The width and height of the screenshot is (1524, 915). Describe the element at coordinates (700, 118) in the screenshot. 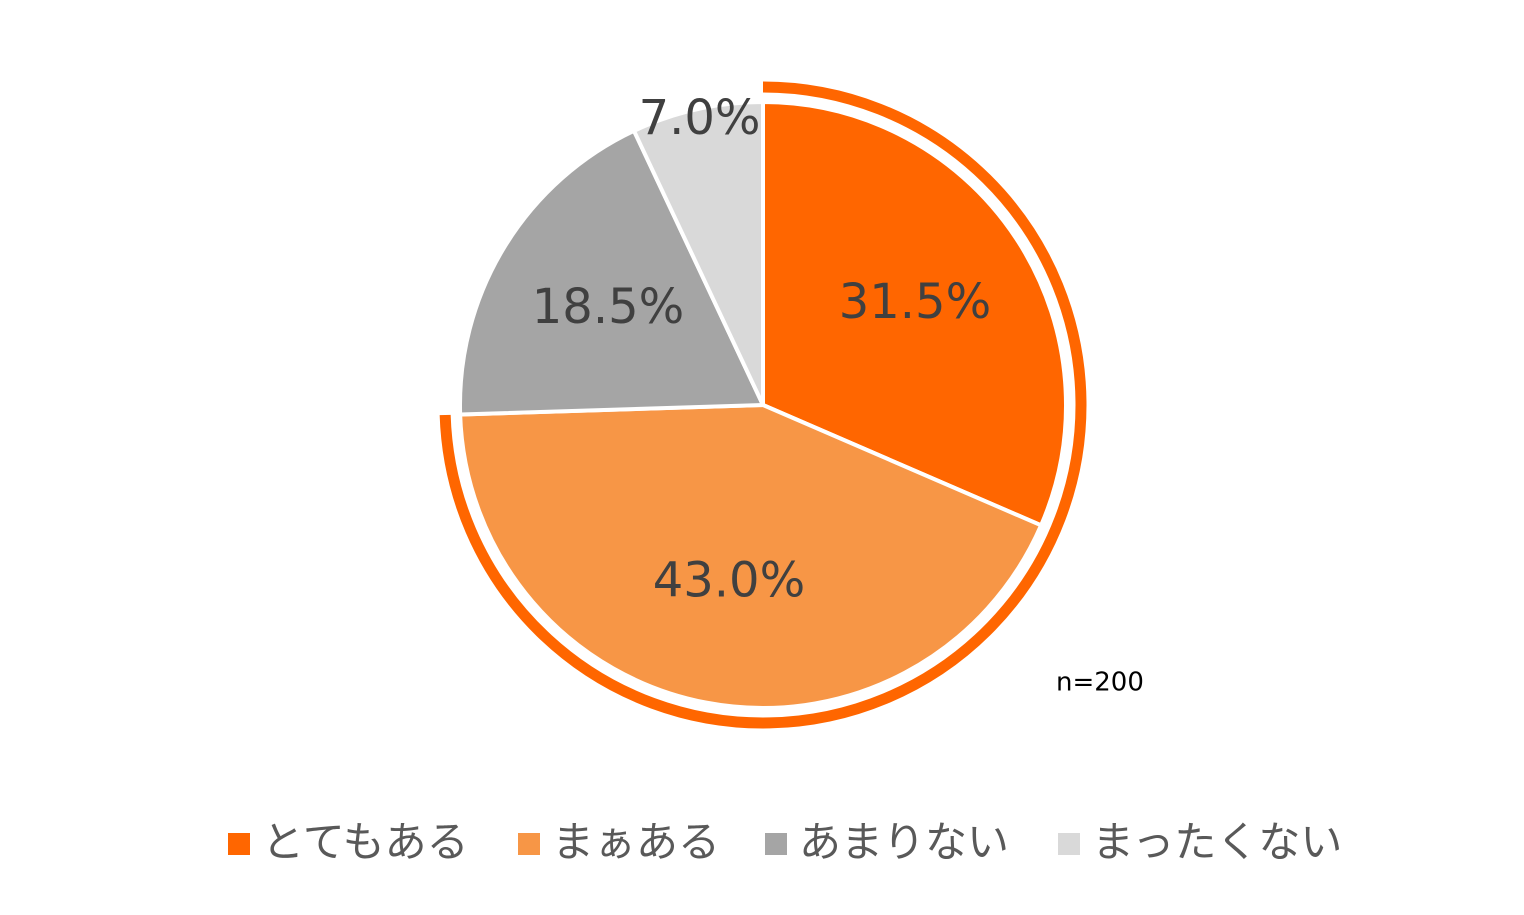

I see `value-label: 7.0%` at that location.